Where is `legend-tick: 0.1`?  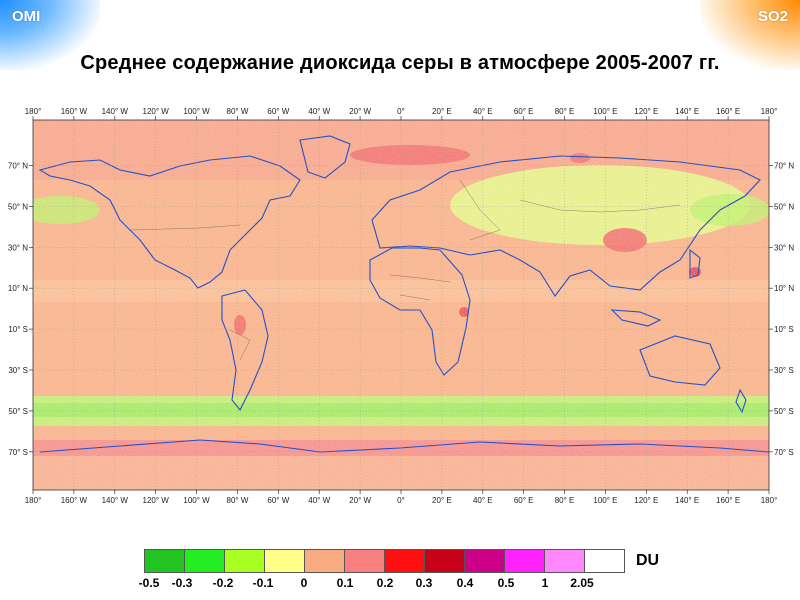
legend-tick: 0.1 is located at coordinates (345, 583).